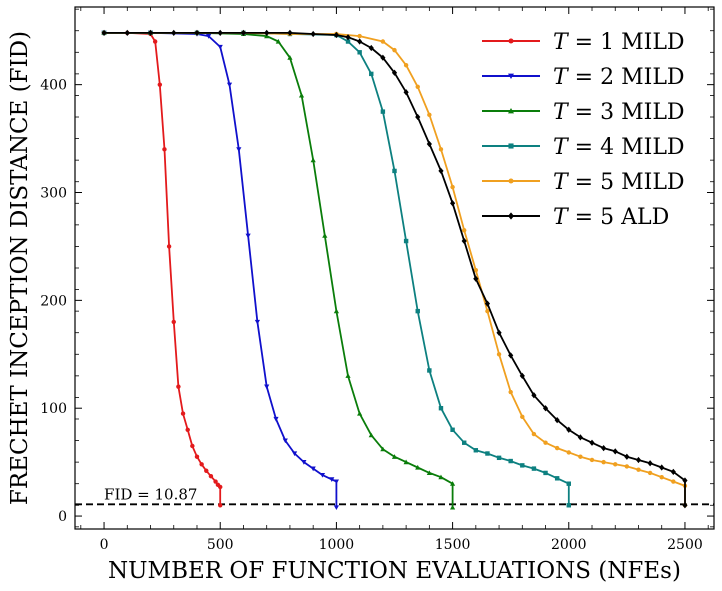 Image resolution: width=722 pixels, height=591 pixels. What do you see at coordinates (569, 545) in the screenshot?
I see `x-tick-label: 2000` at bounding box center [569, 545].